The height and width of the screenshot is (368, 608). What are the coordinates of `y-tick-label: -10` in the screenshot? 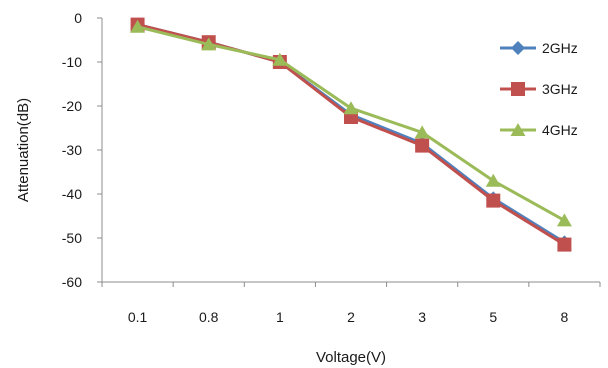 It's located at (72, 62).